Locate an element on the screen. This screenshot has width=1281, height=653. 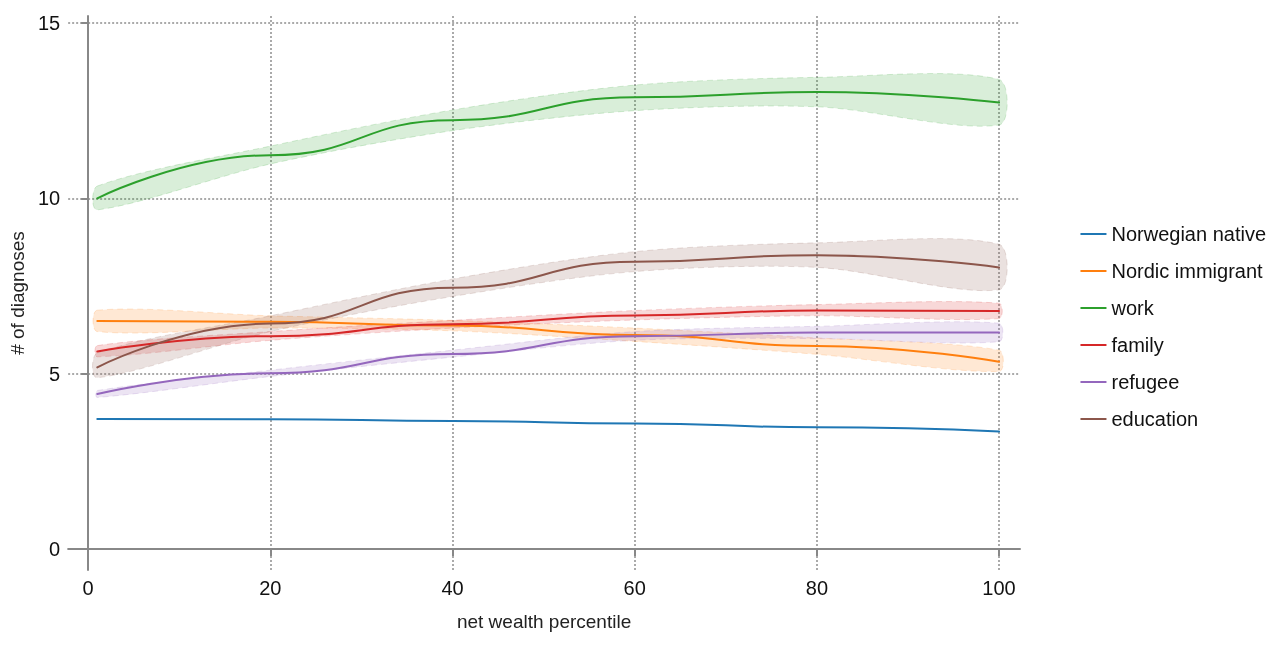
legend-label: work is located at coordinates (1132, 308).